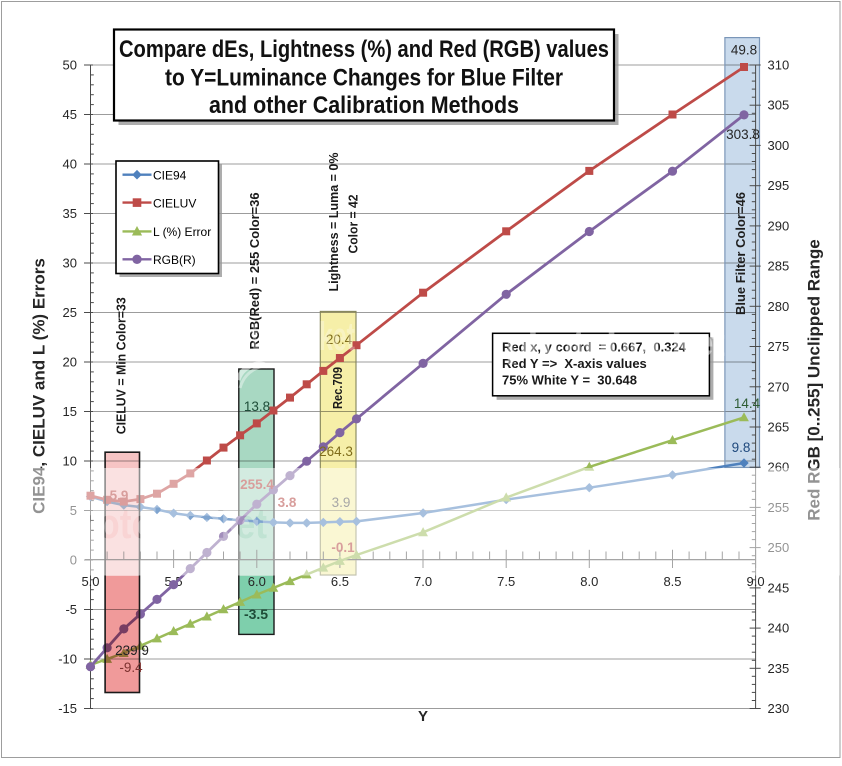 The height and width of the screenshot is (766, 842). Describe the element at coordinates (70, 362) in the screenshot. I see `svg-text: 20` at that location.